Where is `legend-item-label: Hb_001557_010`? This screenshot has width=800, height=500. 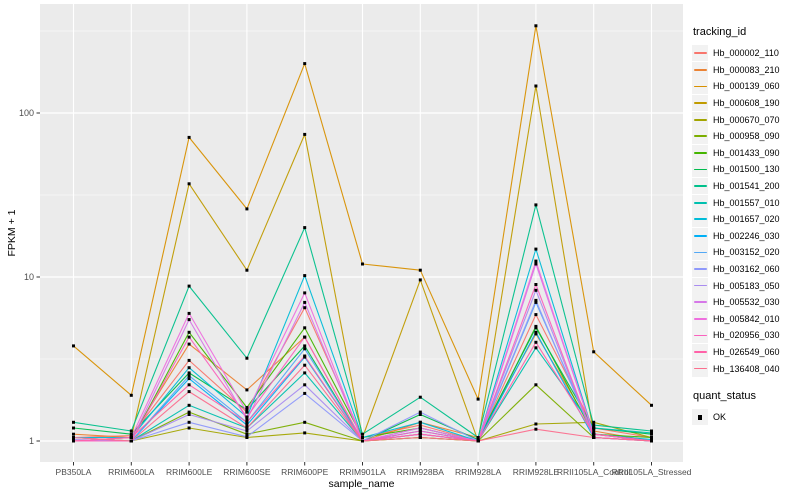
legend-item-label: Hb_001557_010 is located at coordinates (746, 202).